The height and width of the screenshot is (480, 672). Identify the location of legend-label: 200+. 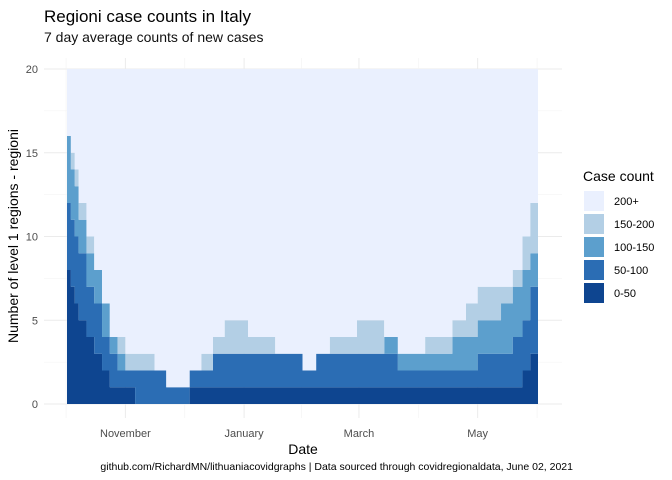
(626, 202).